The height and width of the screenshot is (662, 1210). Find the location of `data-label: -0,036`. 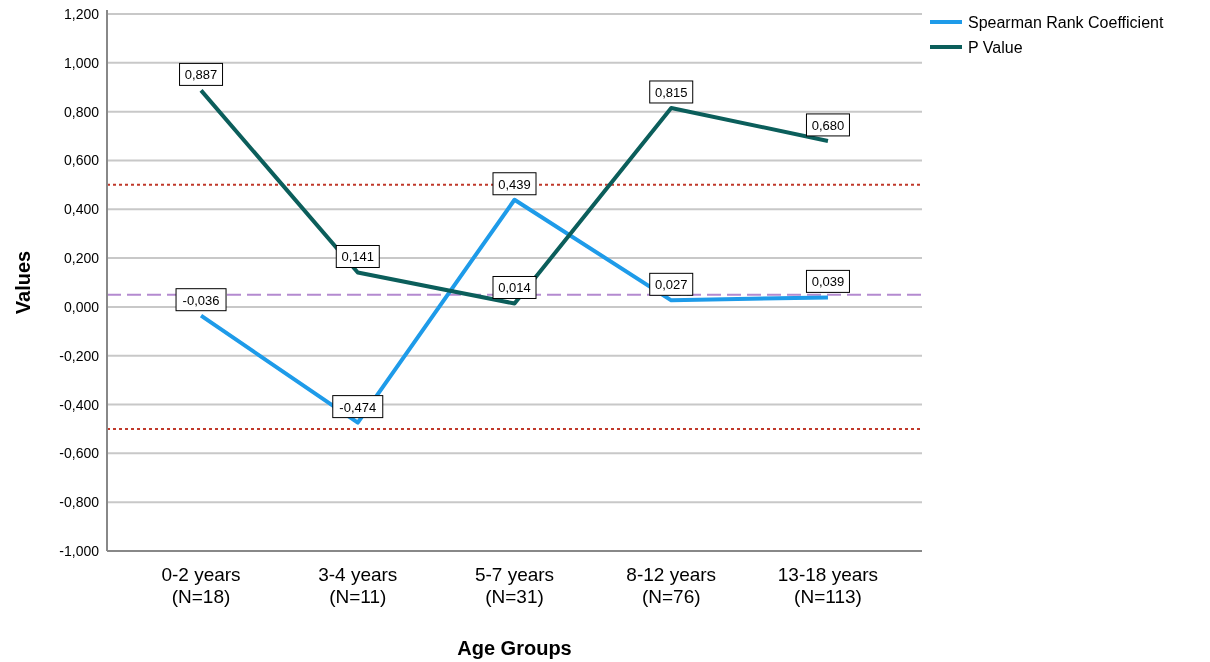

data-label: -0,036 is located at coordinates (201, 300).